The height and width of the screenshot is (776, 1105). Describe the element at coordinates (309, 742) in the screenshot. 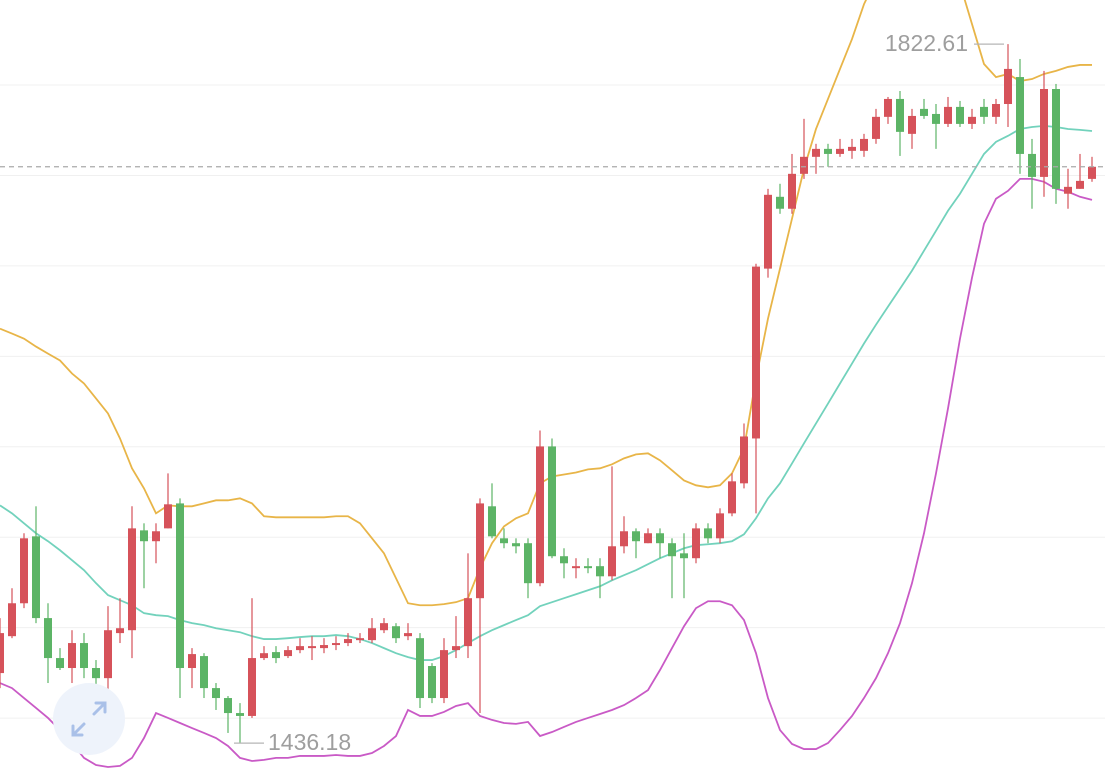

I see `min-label: 1436.18` at that location.